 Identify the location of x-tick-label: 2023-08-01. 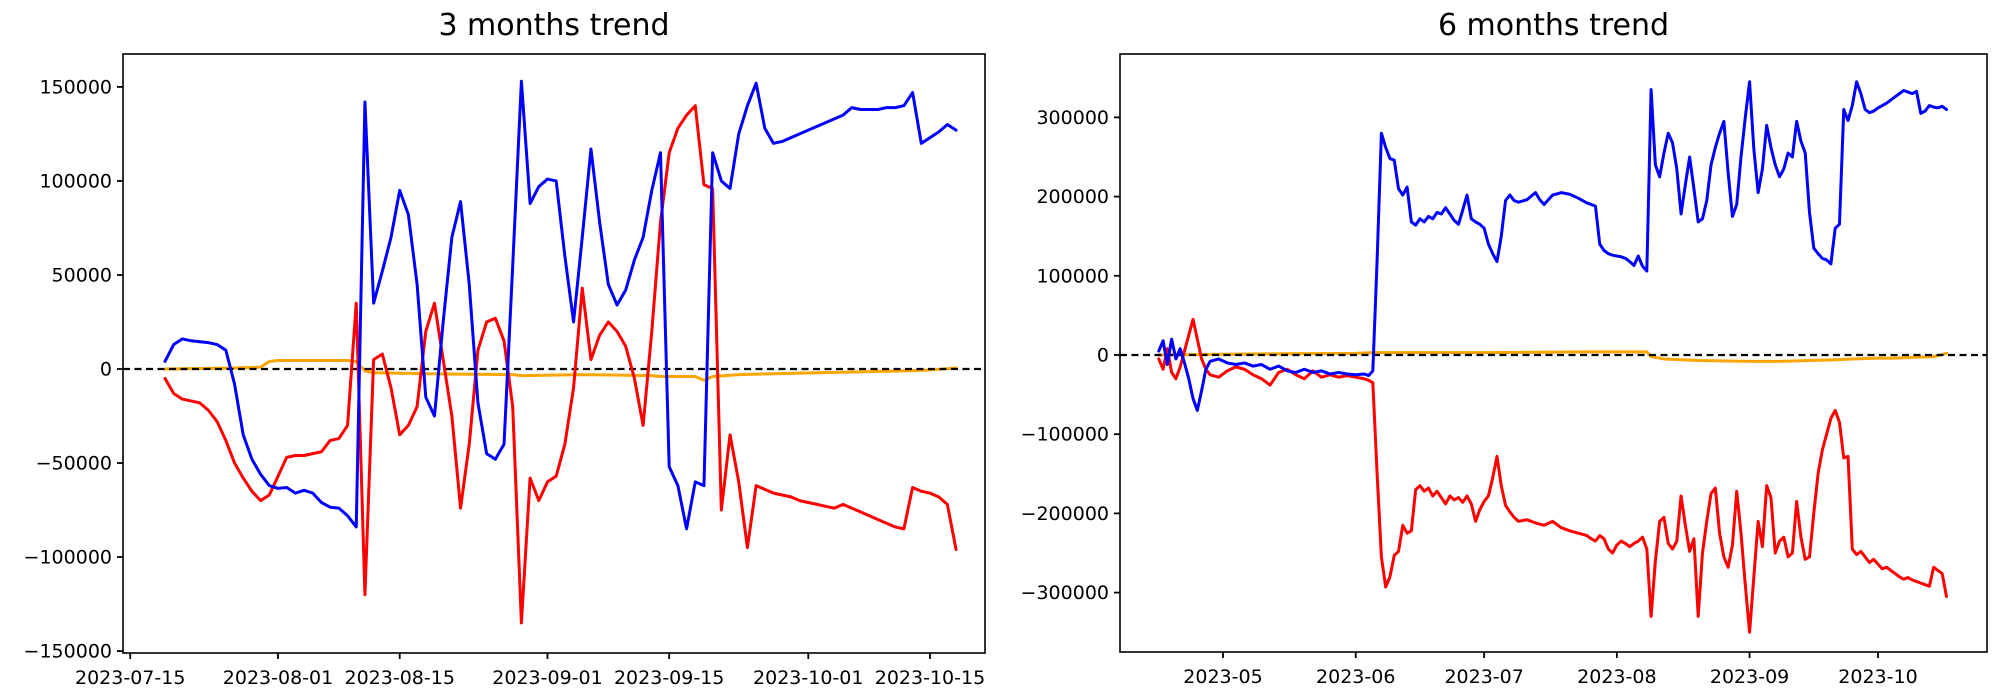
(278, 678).